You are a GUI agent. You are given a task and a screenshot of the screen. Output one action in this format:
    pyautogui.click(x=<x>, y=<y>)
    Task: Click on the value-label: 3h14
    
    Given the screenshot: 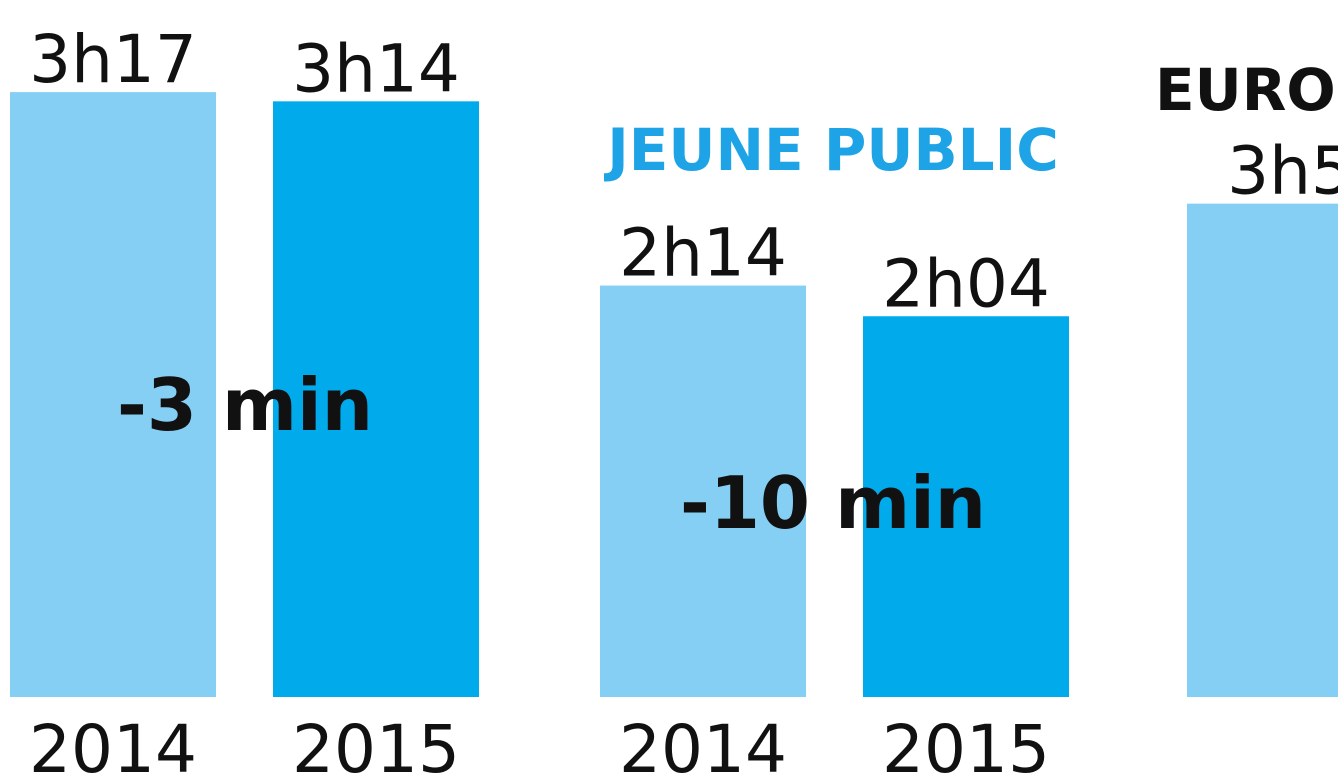 What is the action you would take?
    pyautogui.click(x=376, y=68)
    